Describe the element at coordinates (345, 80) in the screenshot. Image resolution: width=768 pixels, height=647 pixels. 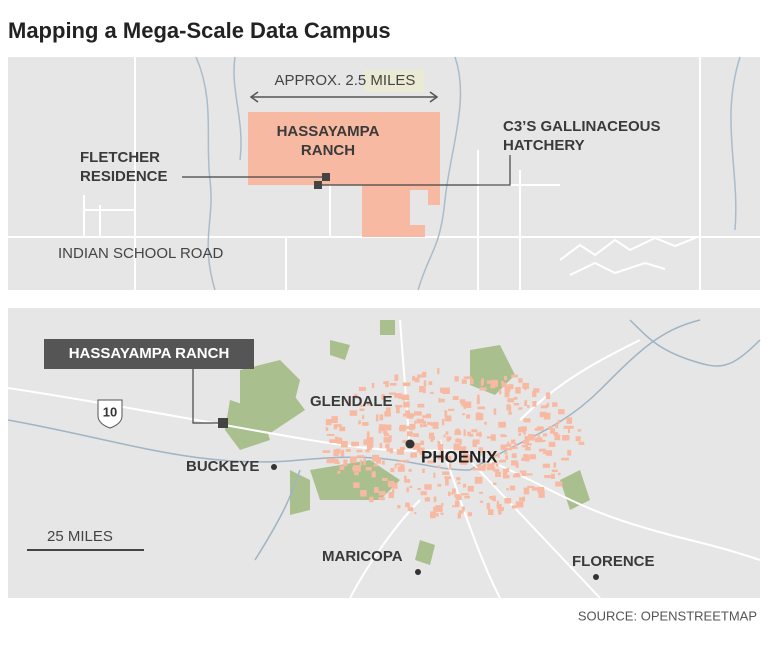
I see `scale-label: APPROX. 2.5 MILES` at that location.